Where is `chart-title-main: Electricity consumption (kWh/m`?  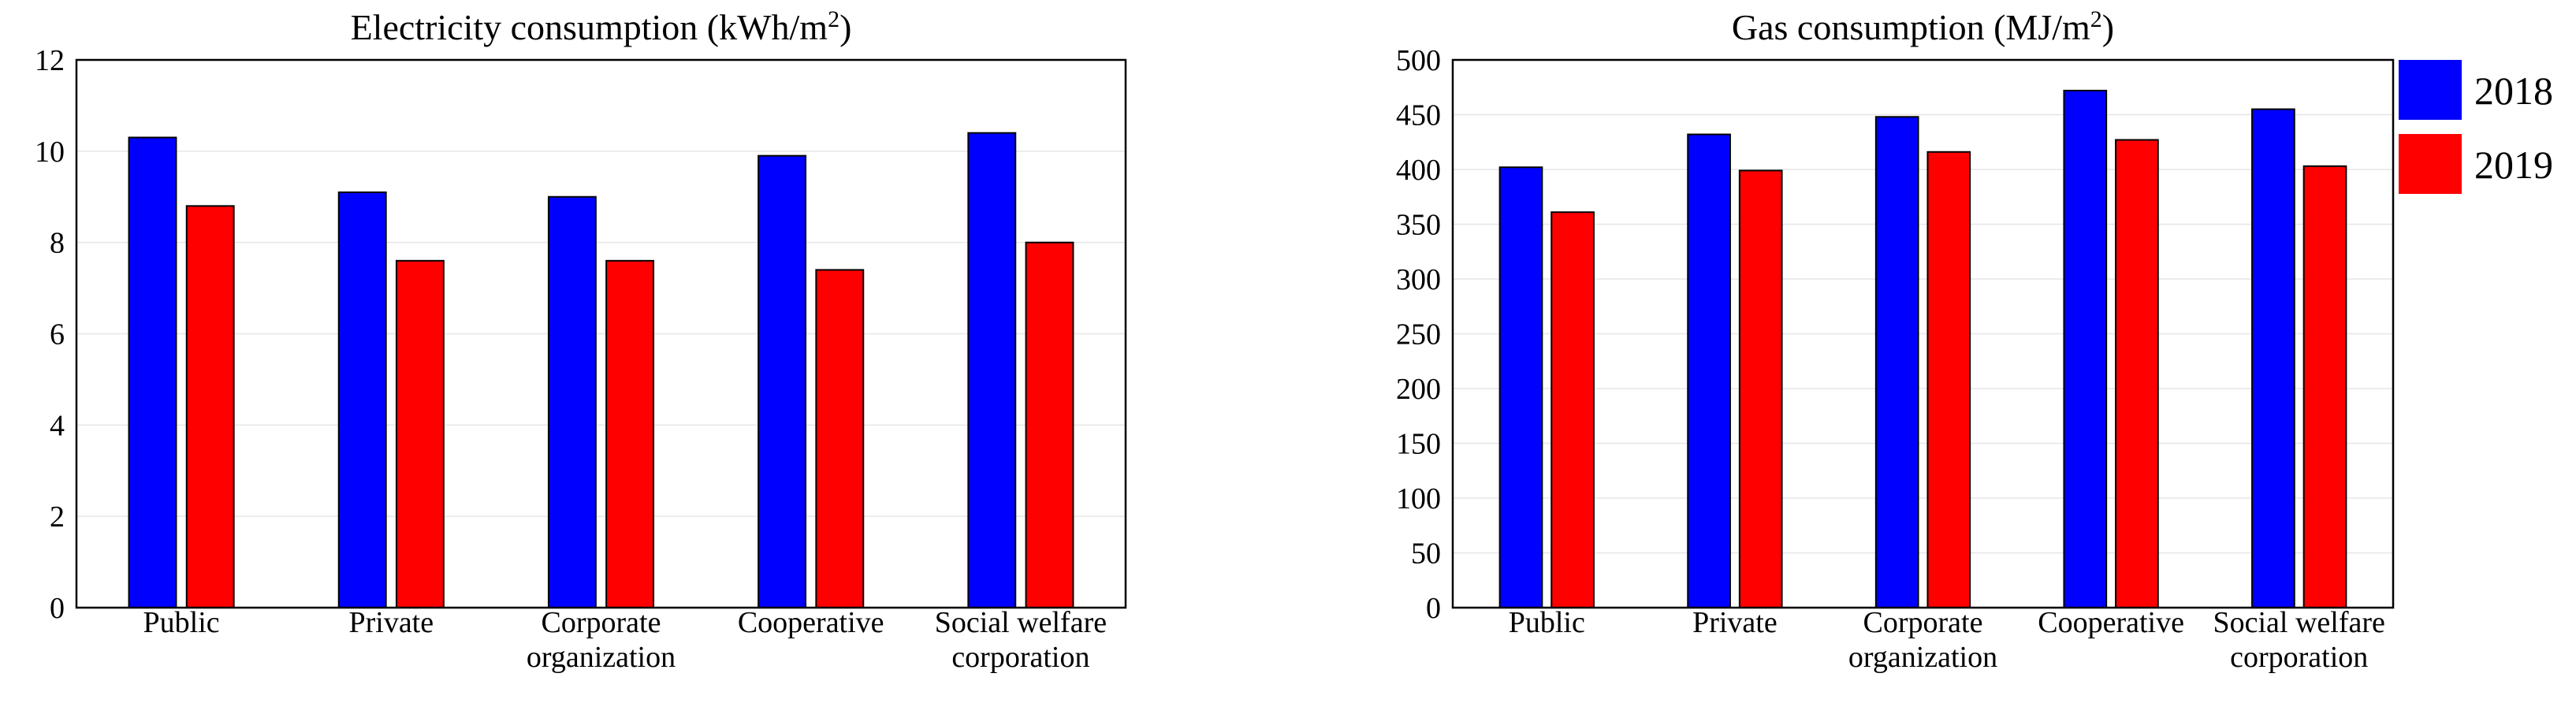
chart-title-main: Electricity consumption (kWh/m is located at coordinates (589, 27).